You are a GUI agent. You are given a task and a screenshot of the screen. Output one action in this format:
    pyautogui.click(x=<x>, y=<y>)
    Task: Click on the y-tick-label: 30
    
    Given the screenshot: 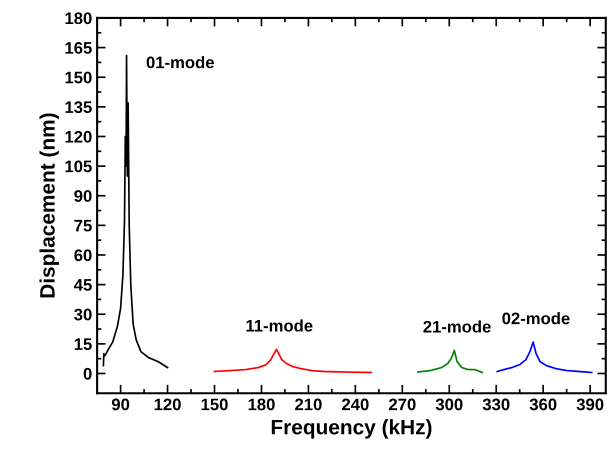 What is the action you would take?
    pyautogui.click(x=83, y=314)
    